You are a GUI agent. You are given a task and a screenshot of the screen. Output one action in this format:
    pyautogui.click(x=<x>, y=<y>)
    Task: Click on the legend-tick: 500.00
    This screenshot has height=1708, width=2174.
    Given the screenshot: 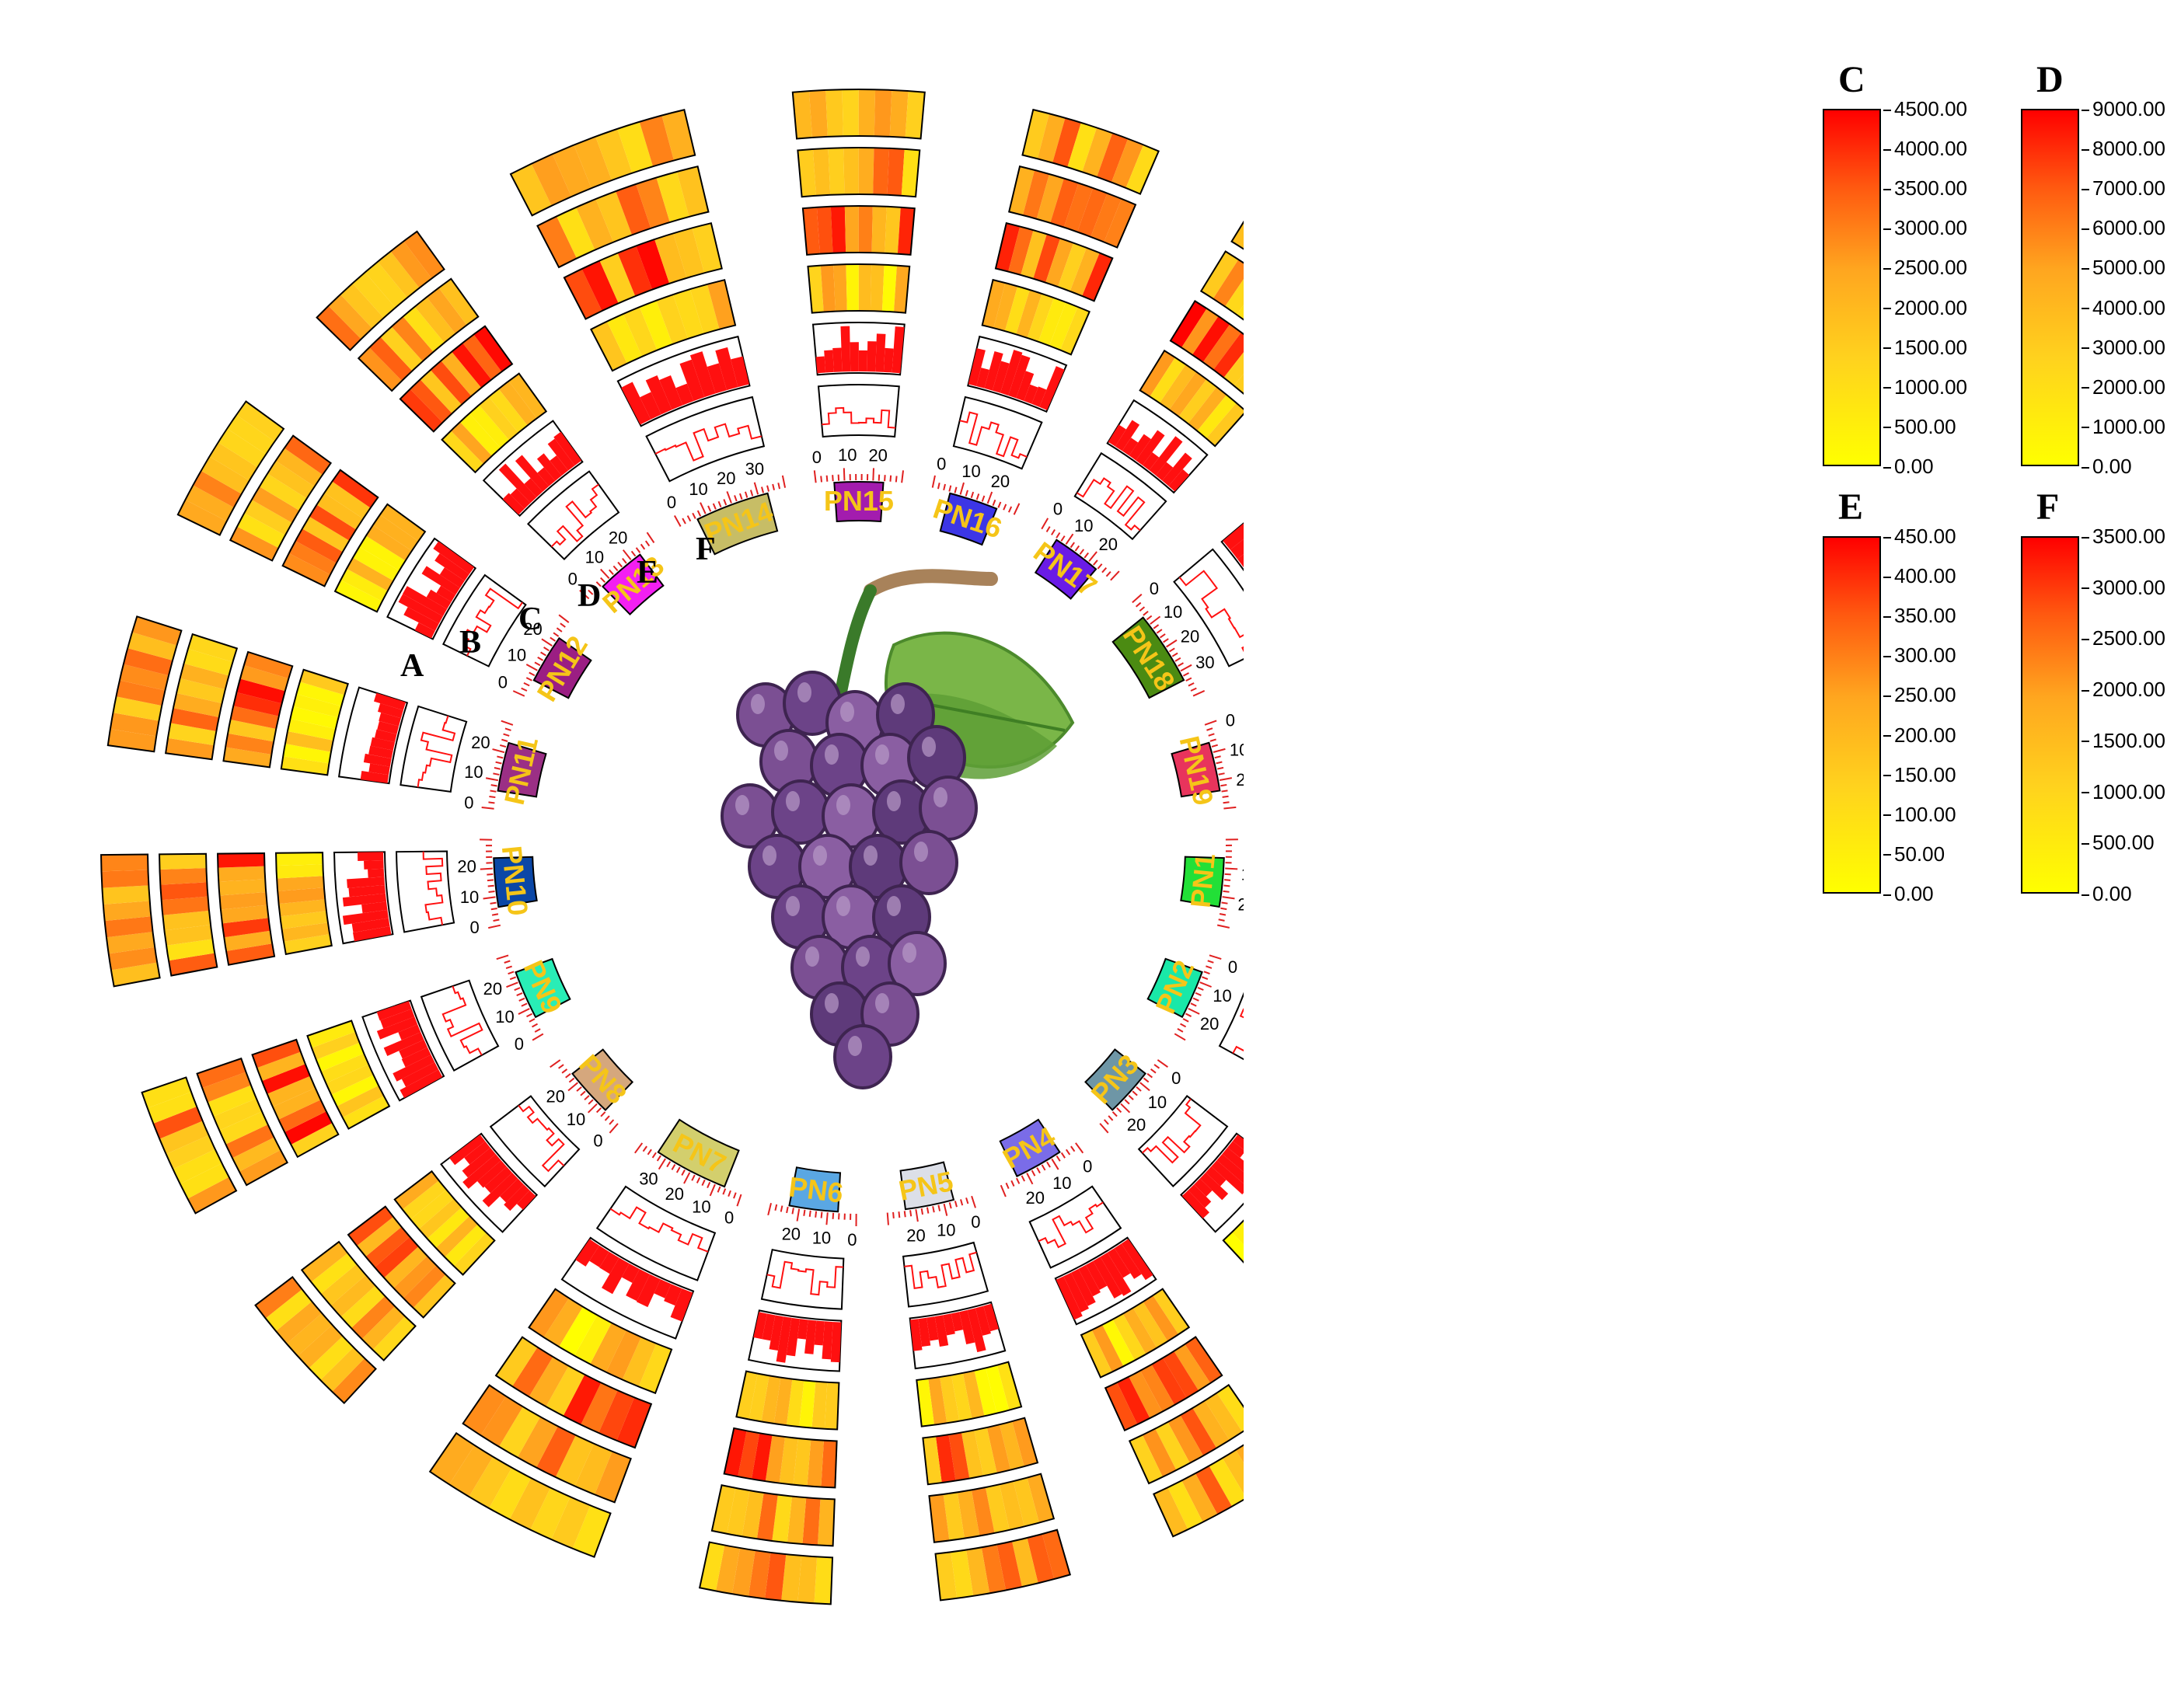 What is the action you would take?
    pyautogui.click(x=2118, y=843)
    